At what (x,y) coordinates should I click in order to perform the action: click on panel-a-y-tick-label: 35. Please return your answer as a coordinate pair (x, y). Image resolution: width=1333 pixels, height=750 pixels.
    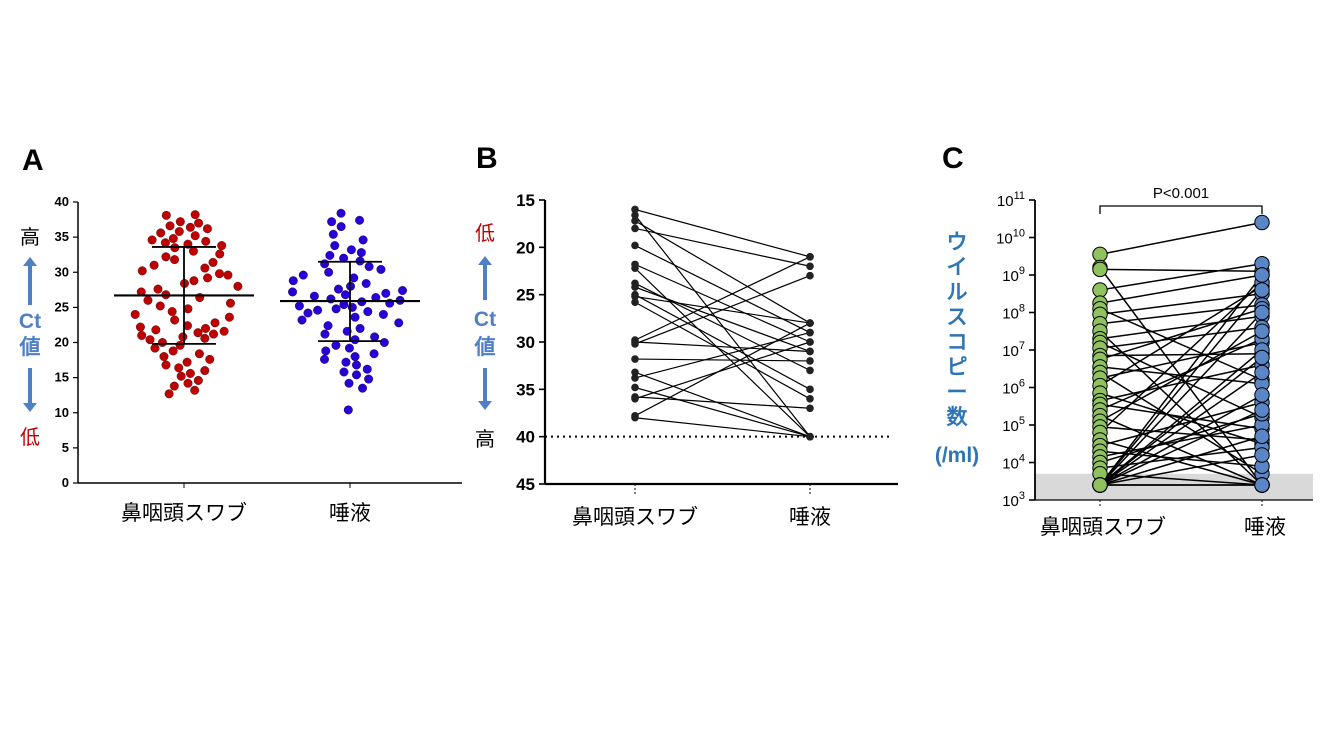
    Looking at the image, I should click on (62, 236).